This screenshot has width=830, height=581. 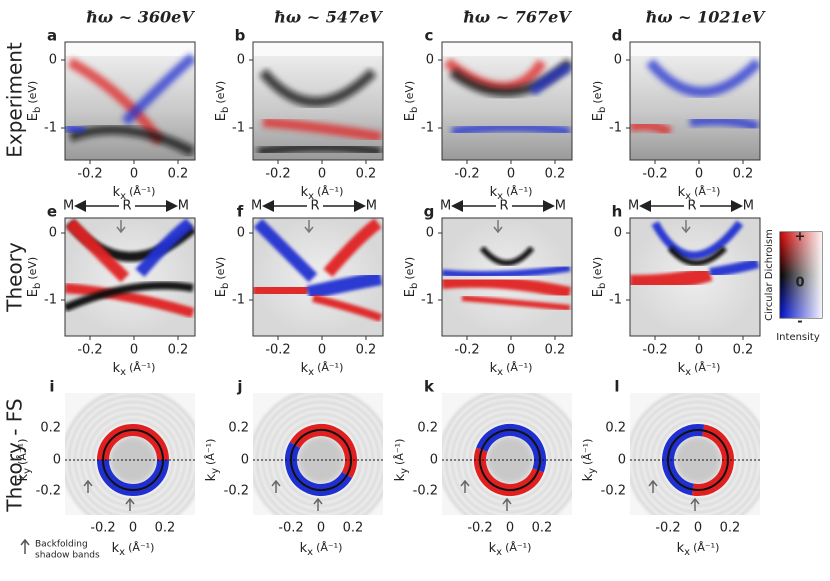 I want to click on row-label: Theory, so click(x=15, y=277).